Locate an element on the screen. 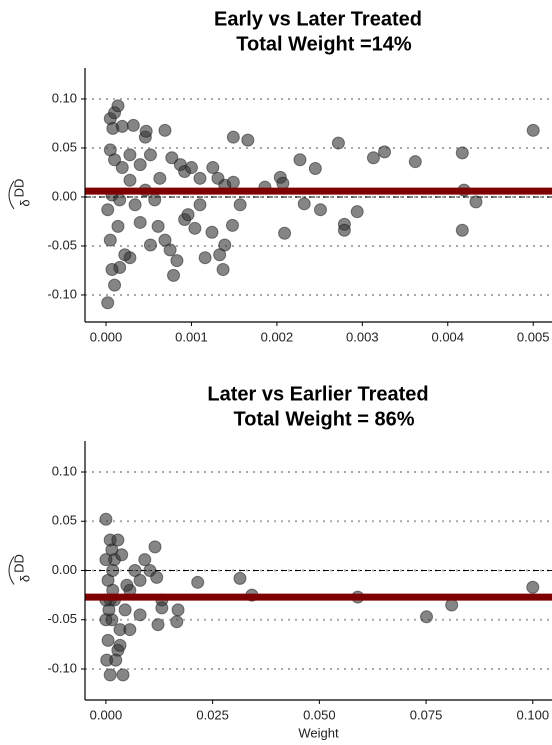  chart-title: Early vs Later Treated is located at coordinates (318, 19).